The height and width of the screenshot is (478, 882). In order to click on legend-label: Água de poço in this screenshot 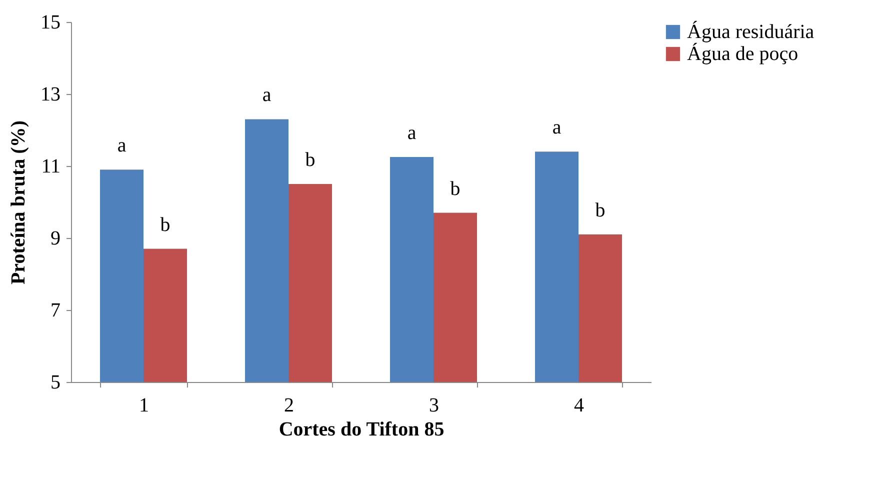, I will do `click(742, 53)`.